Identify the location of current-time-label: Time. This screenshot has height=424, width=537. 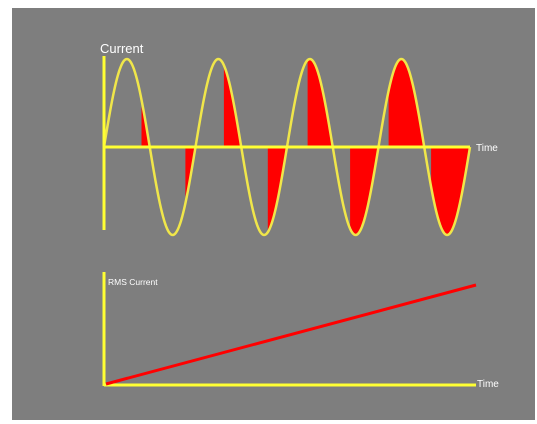
(487, 148).